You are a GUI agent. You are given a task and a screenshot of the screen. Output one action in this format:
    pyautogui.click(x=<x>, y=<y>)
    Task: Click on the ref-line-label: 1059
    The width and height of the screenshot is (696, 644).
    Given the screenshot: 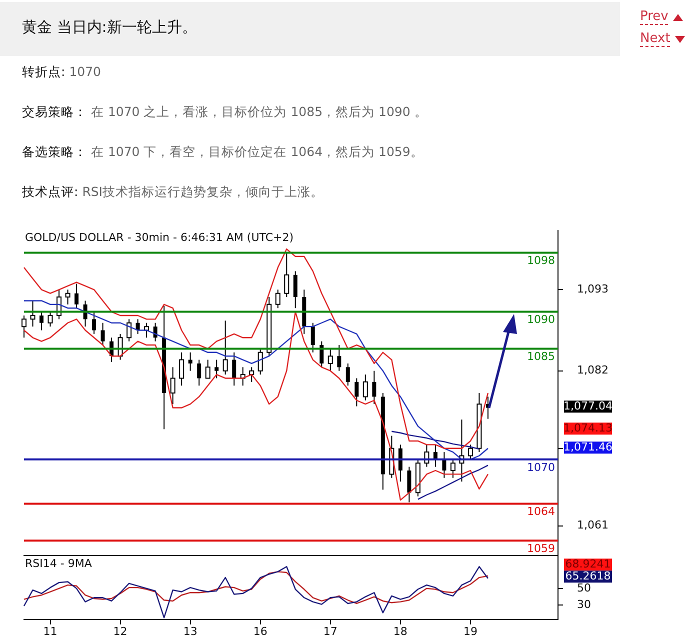 What is the action you would take?
    pyautogui.click(x=541, y=548)
    